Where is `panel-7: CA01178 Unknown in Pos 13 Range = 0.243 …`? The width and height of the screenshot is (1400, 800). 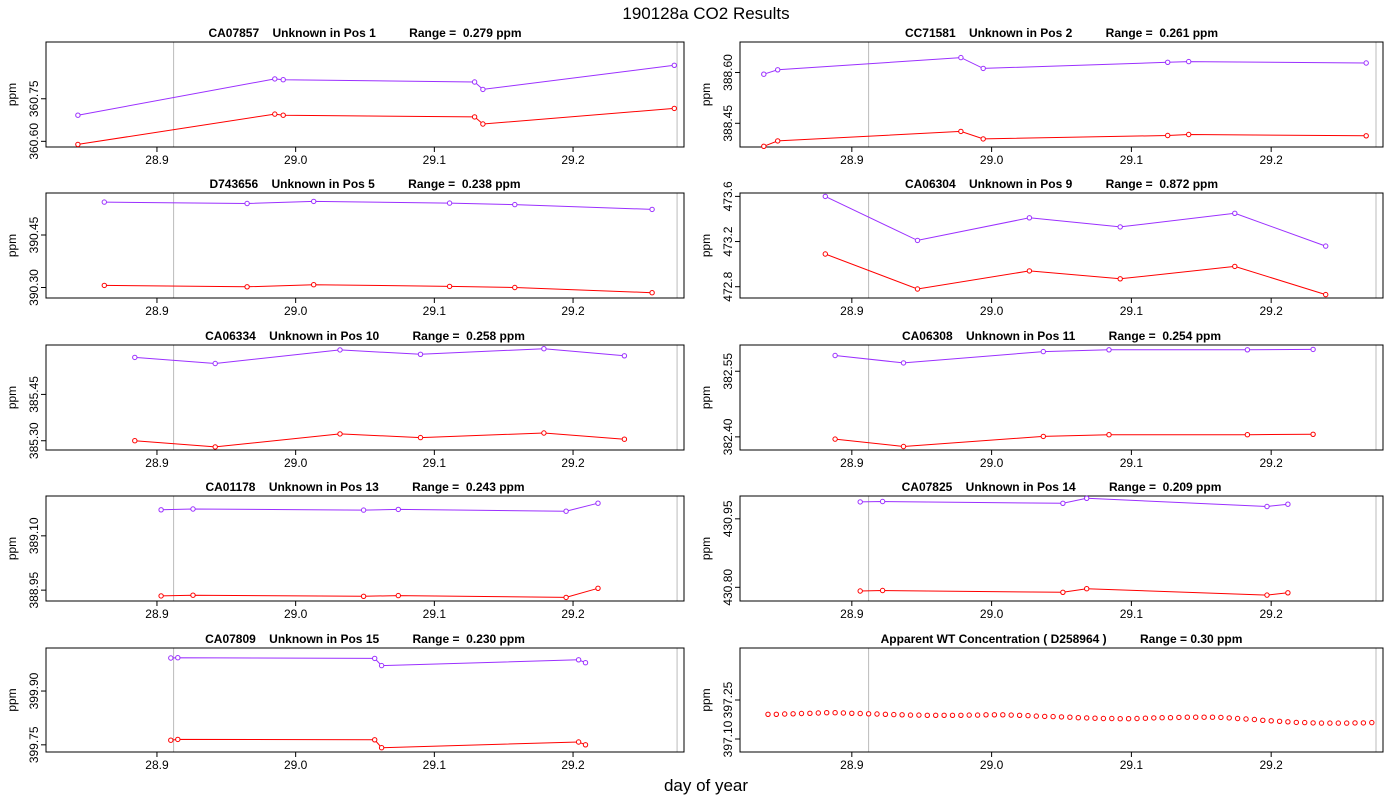 panel-7: CA01178 Unknown in Pos 13 Range = 0.243 … is located at coordinates (345, 550).